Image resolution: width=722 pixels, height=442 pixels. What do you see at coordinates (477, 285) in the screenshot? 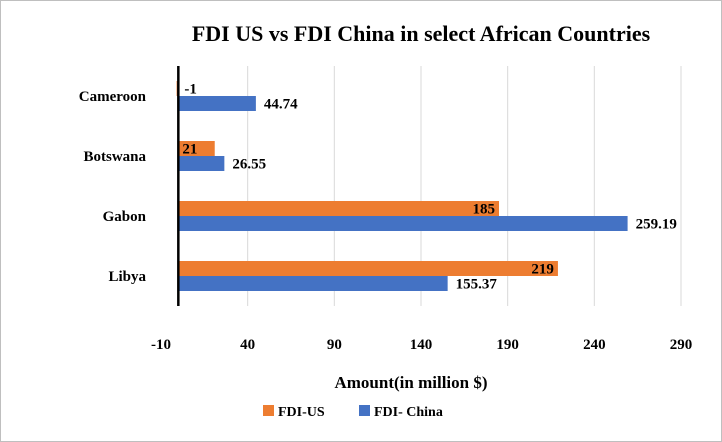
I see `data-label: 155.37` at bounding box center [477, 285].